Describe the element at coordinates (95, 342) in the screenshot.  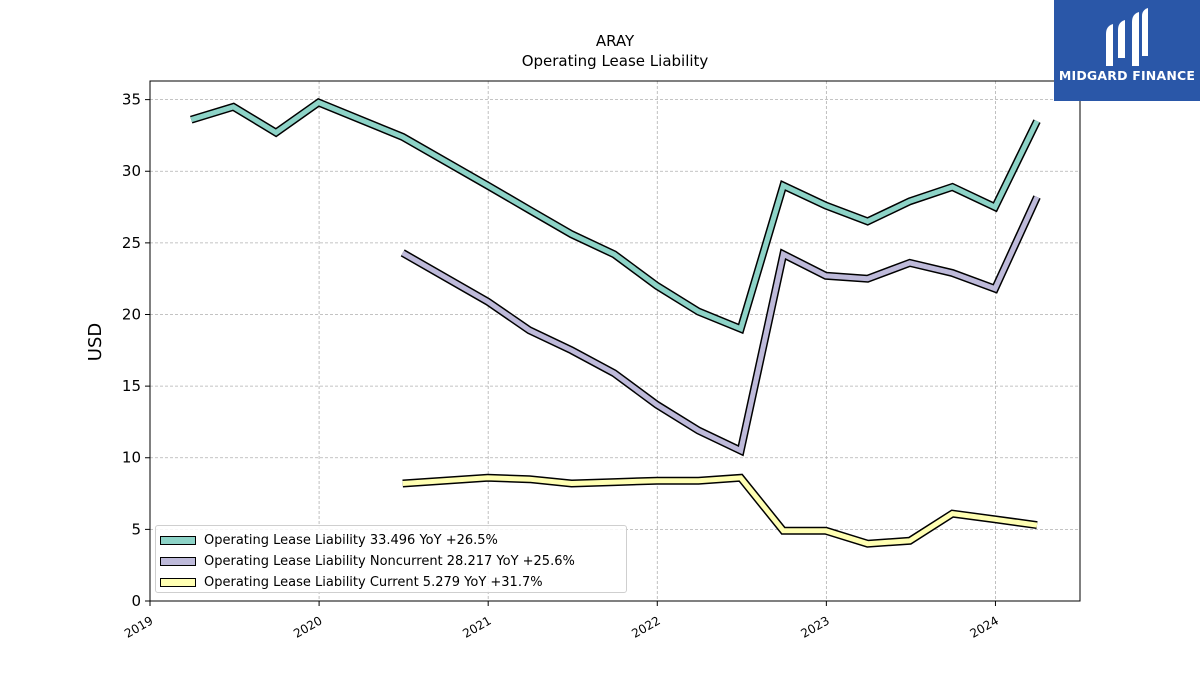
I see `y-axis-label: USD` at that location.